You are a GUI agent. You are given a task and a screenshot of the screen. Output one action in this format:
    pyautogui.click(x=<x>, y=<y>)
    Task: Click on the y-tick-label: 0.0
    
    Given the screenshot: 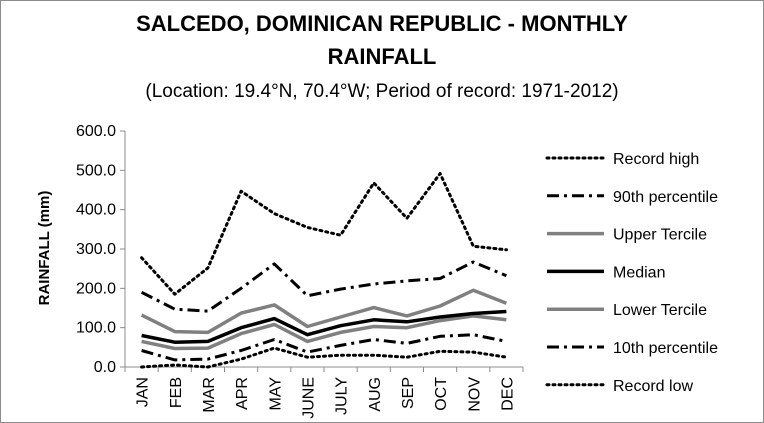 What is the action you would take?
    pyautogui.click(x=105, y=367)
    